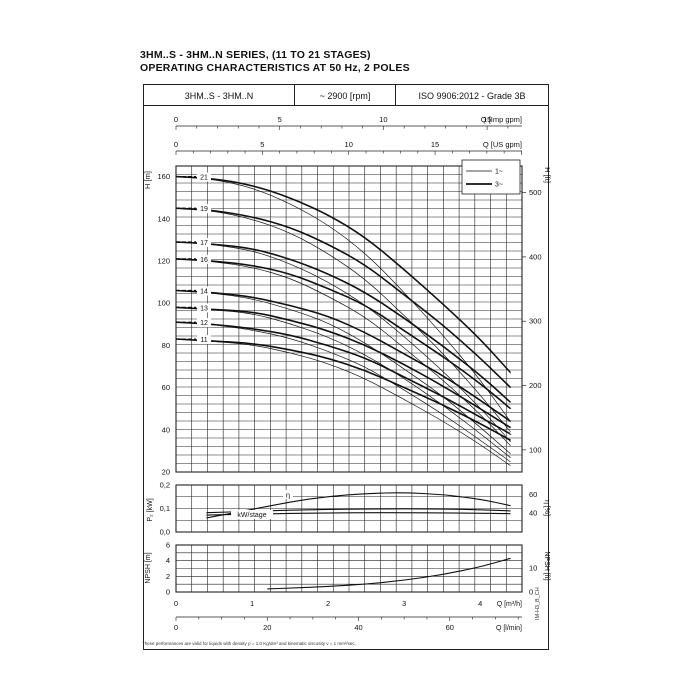 The width and height of the screenshot is (700, 700). What do you see at coordinates (491, 177) in the screenshot?
I see `legend-box` at bounding box center [491, 177].